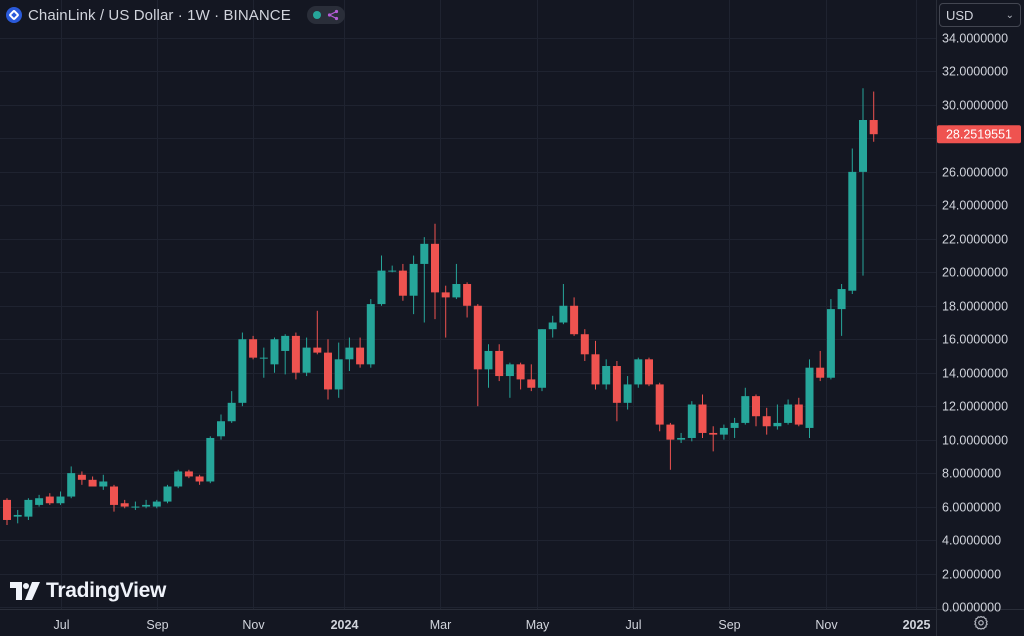 The height and width of the screenshot is (636, 1024). I want to click on y-tick-label: 0.0000000, so click(971, 608).